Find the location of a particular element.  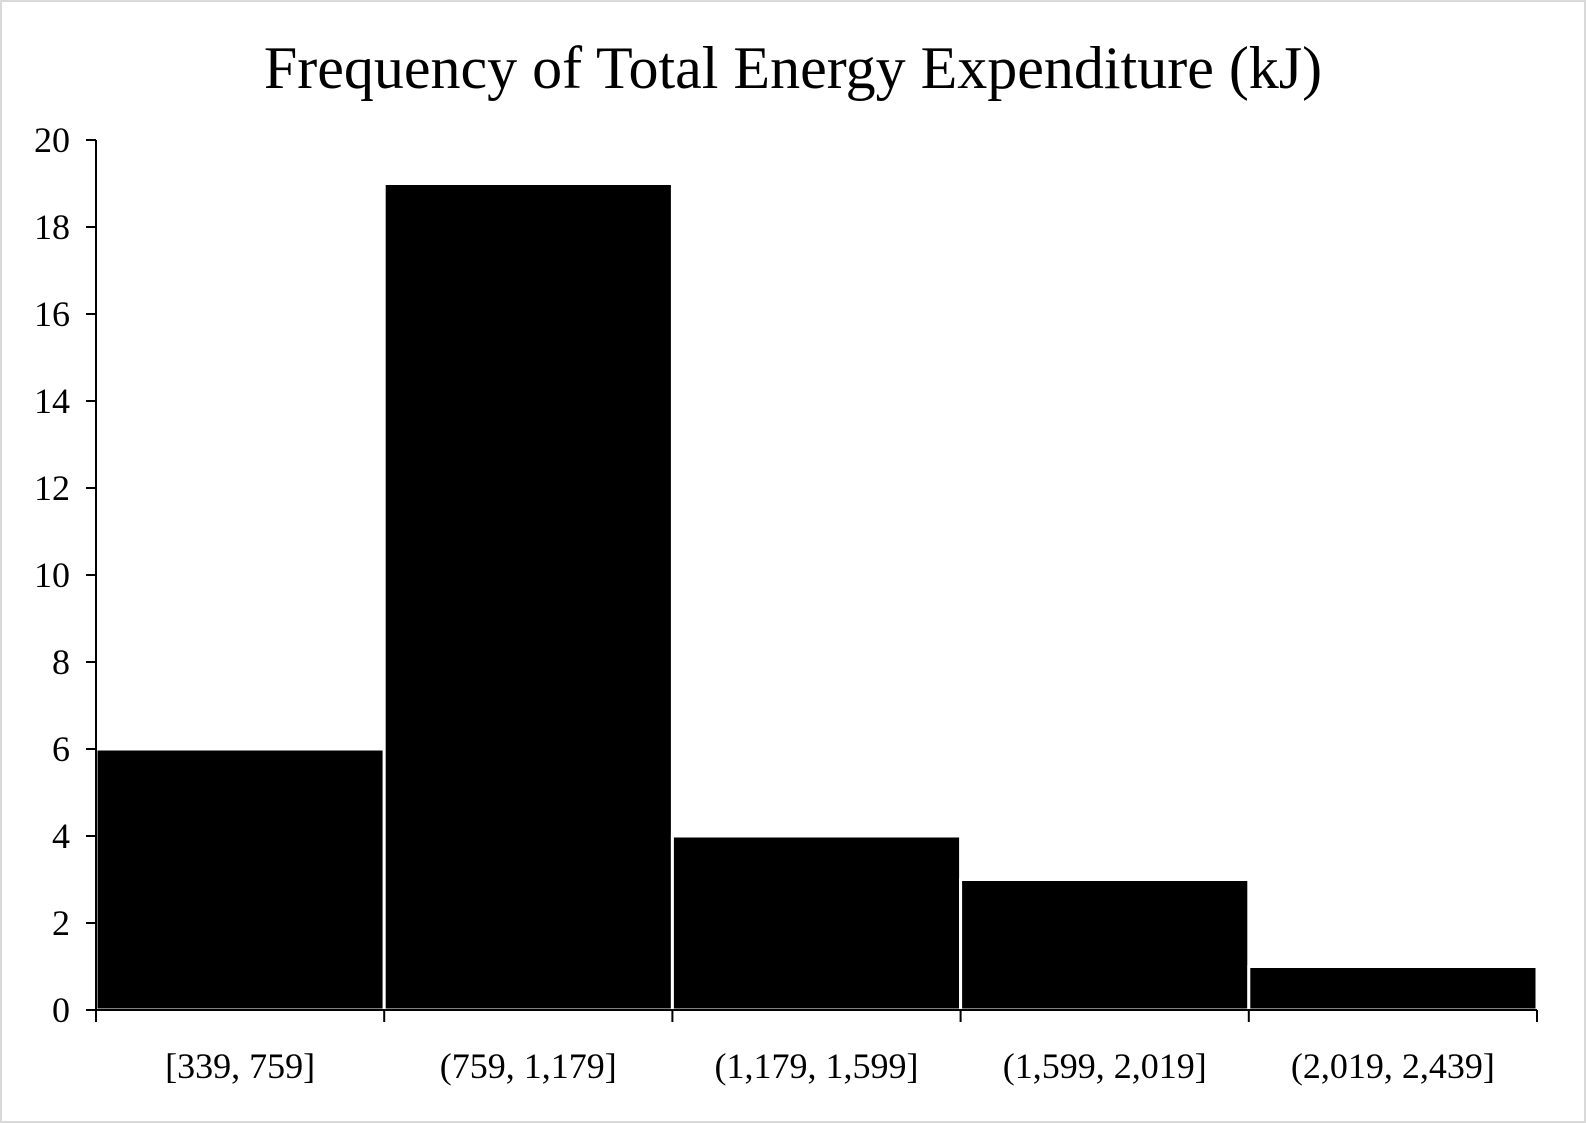

x-category-label: (2,019, 2,439] is located at coordinates (1393, 1066).